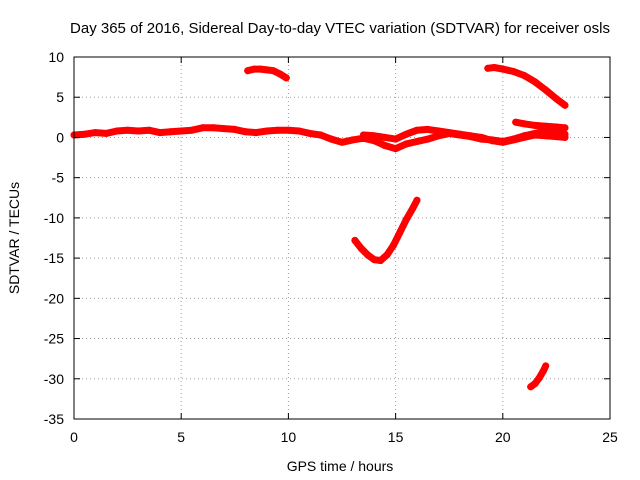  Describe the element at coordinates (56, 57) in the screenshot. I see `y-tick-label: 10` at that location.